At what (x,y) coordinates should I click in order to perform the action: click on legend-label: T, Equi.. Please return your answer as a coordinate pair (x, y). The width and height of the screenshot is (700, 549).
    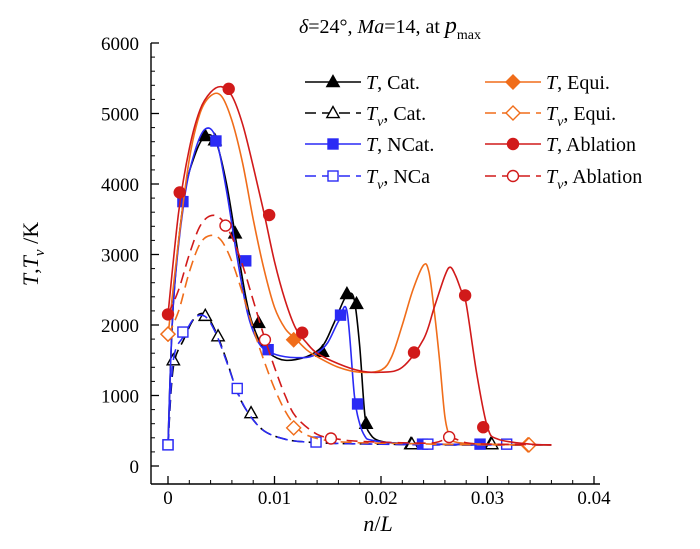
    Looking at the image, I should click on (578, 83).